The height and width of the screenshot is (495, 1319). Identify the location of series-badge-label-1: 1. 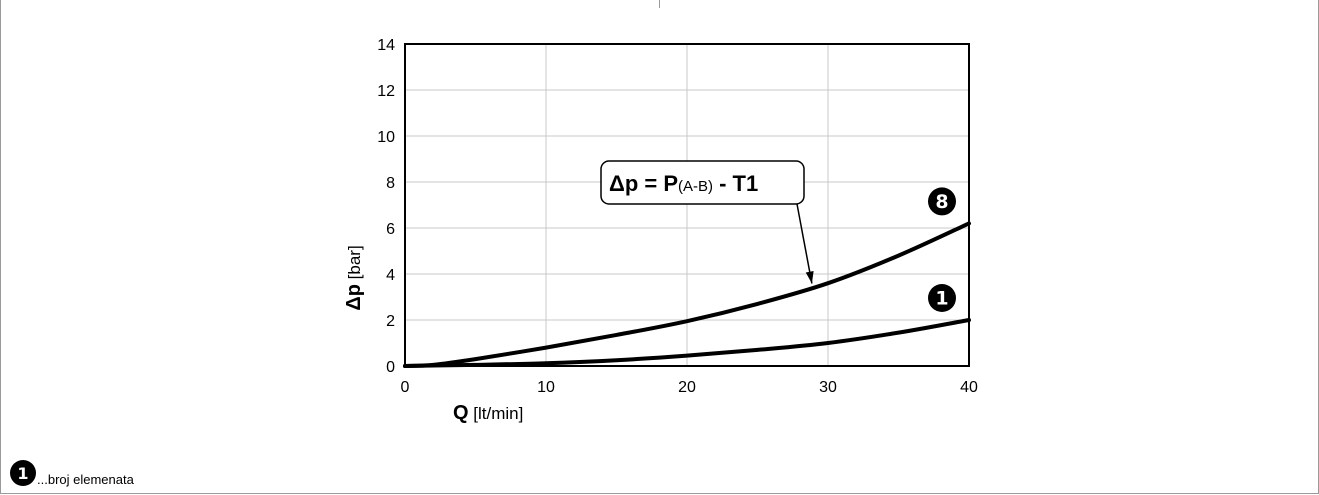
(941, 299).